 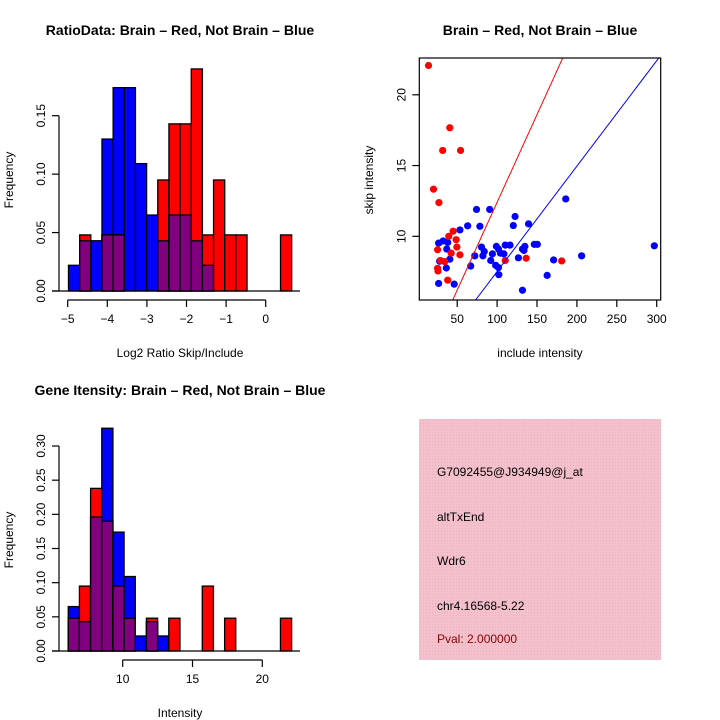 What do you see at coordinates (477, 639) in the screenshot?
I see `pval: Pval: 2.000000` at bounding box center [477, 639].